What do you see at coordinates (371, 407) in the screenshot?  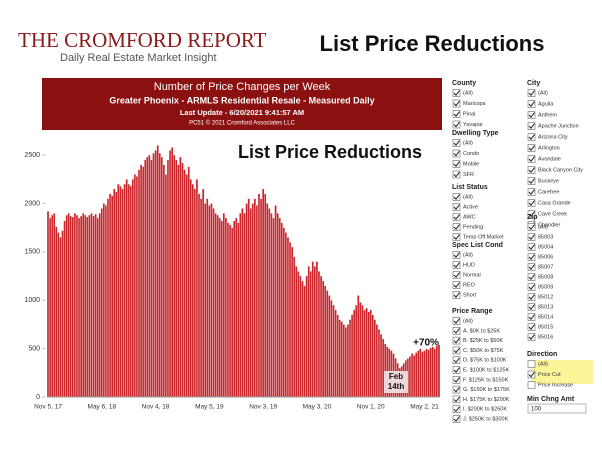 I see `x-tick-label: Nov 1, 20` at bounding box center [371, 407].